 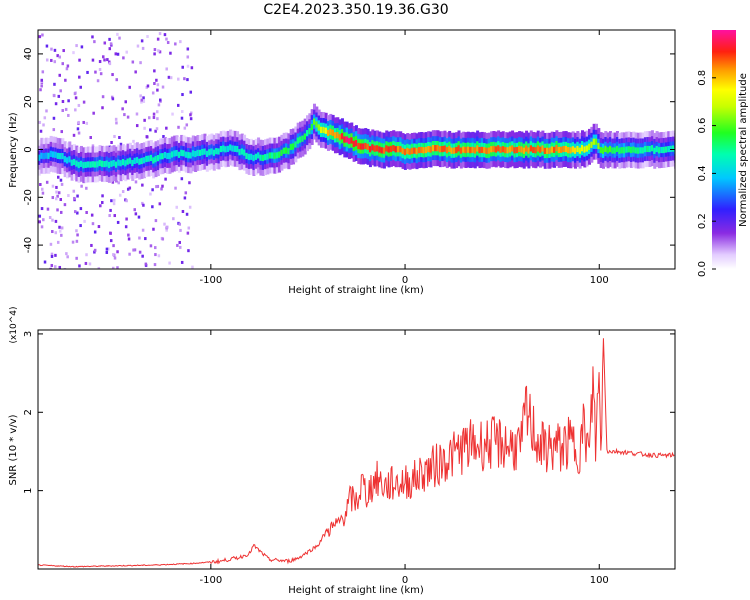 I want to click on heatmap-ridge-layer, so click(x=356, y=143).